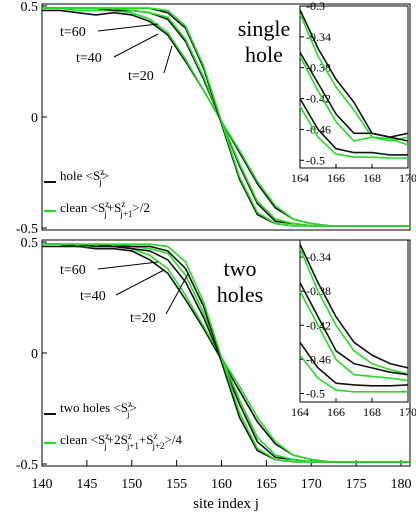  I want to click on top-legend-label-clean: clean <Sz j+Sz j+1>/2, so click(105, 209).